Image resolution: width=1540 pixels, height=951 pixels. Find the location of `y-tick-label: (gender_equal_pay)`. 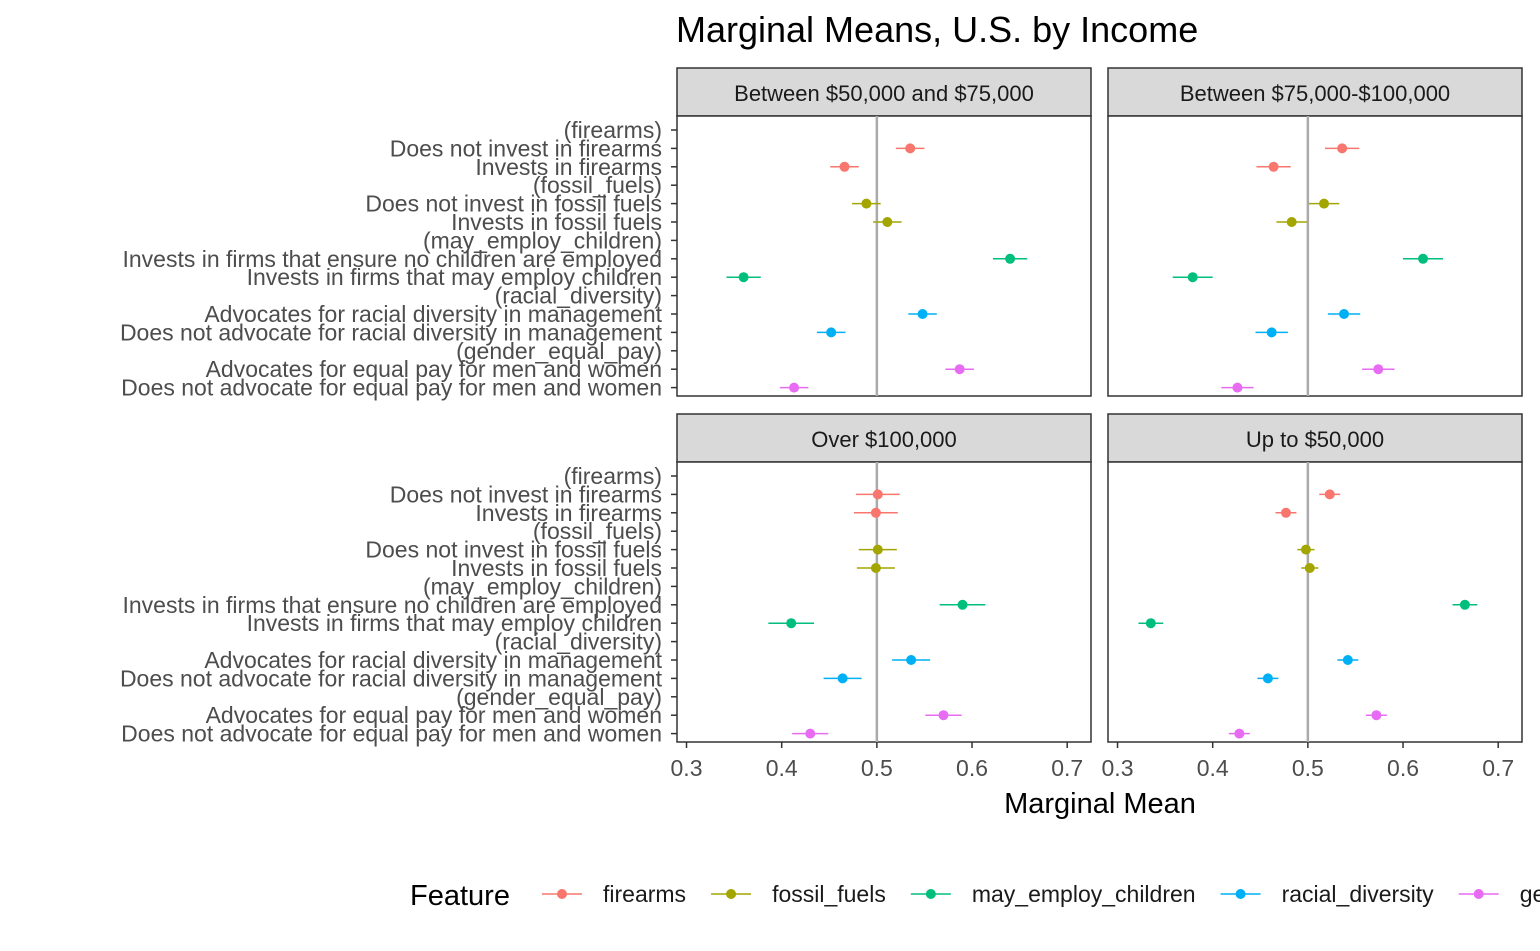

y-tick-label: (gender_equal_pay) is located at coordinates (559, 697).